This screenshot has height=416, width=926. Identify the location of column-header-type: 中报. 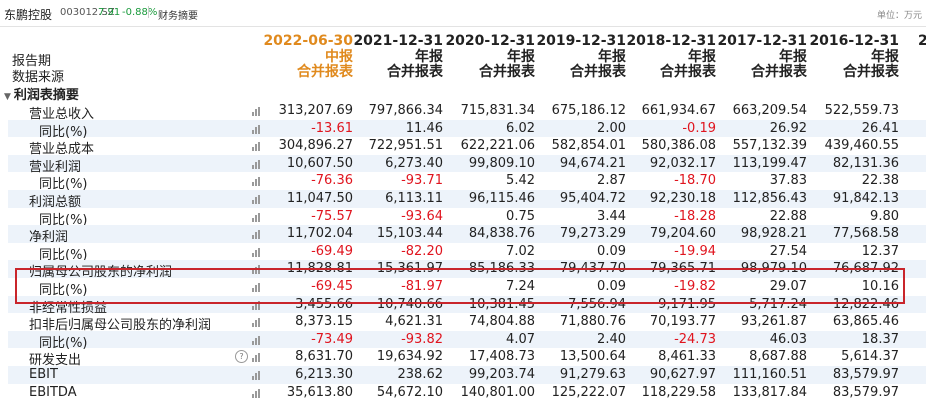
(339, 56).